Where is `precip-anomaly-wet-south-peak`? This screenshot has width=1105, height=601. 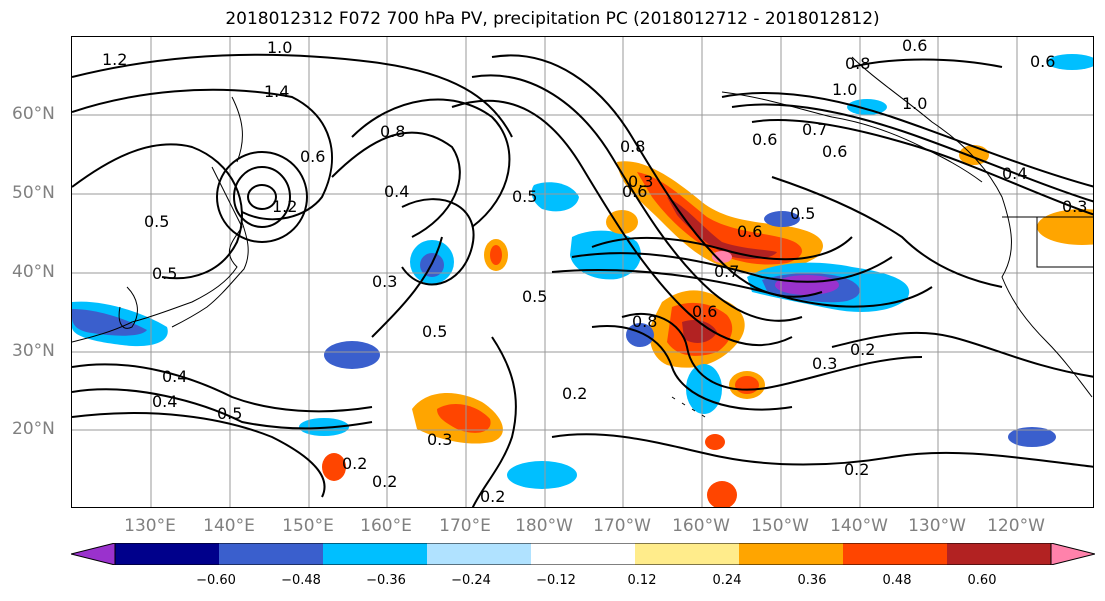 precip-anomaly-wet-south-peak is located at coordinates (699, 331).